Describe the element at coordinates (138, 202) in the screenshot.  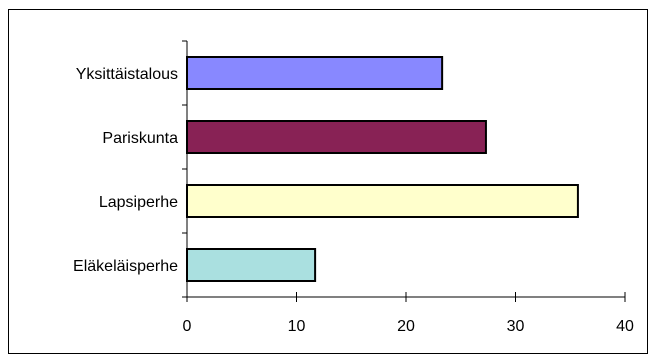
I see `category-label-lapsiperhe: Lapsiperhe` at that location.